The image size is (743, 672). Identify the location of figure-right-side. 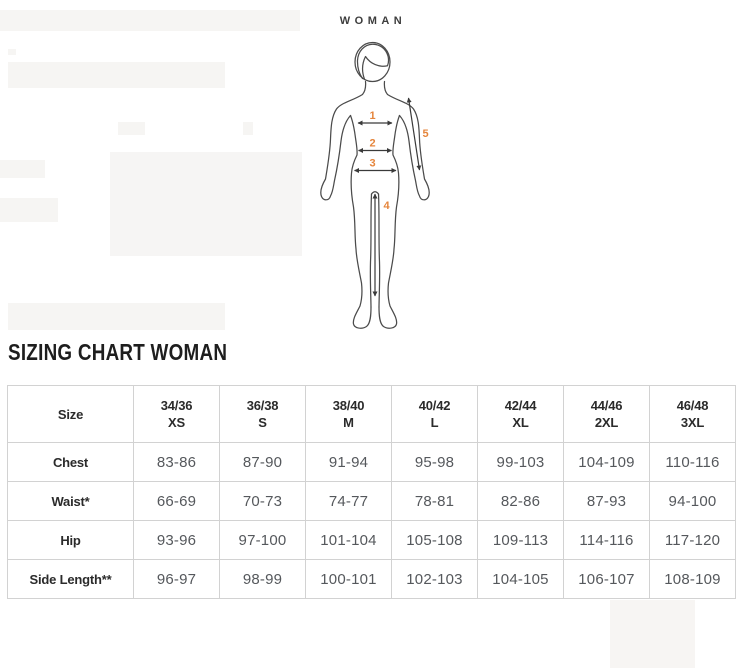
(389, 221).